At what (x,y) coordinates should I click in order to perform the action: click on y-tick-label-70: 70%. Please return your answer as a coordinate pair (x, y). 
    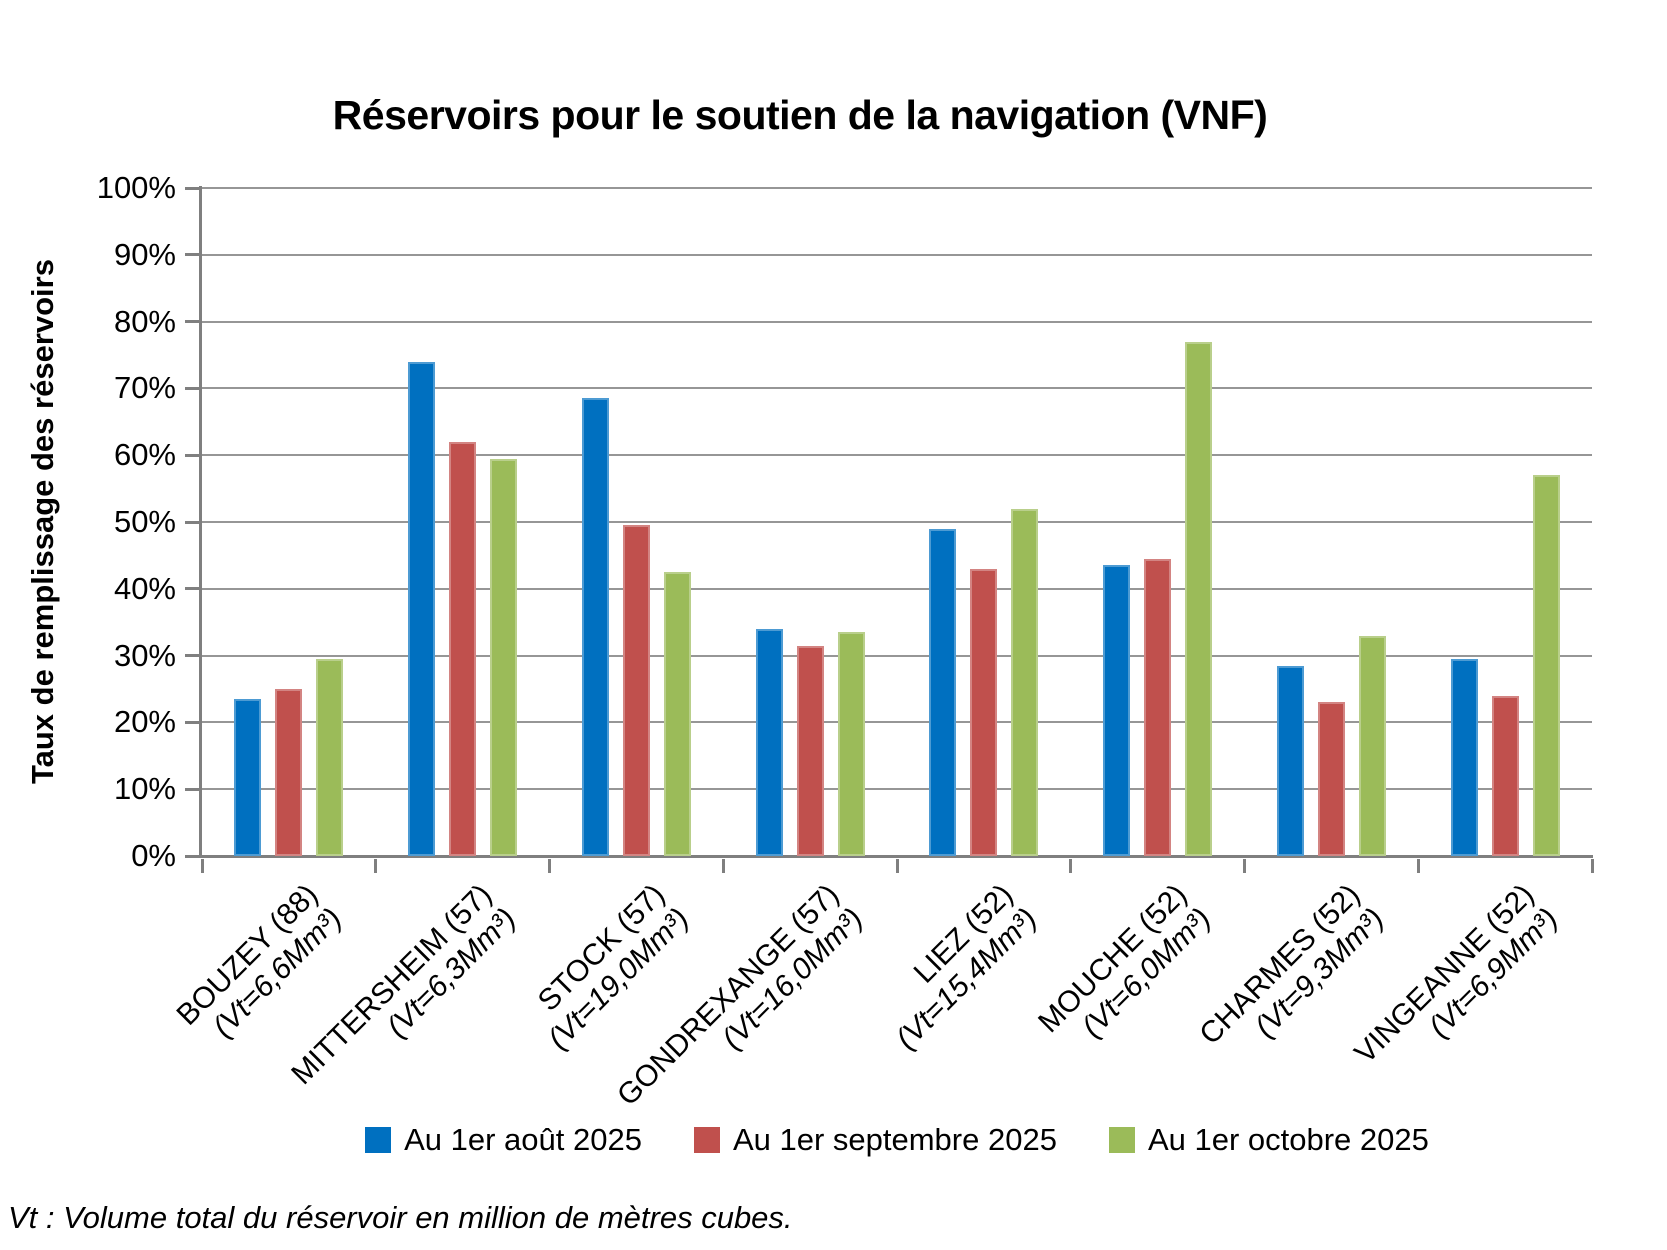
    Looking at the image, I should click on (144, 388).